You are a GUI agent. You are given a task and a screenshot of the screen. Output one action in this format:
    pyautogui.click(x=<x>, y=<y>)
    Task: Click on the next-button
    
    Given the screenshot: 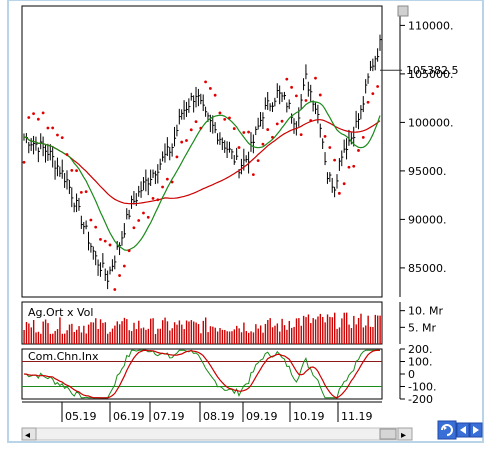 What is the action you would take?
    pyautogui.click(x=476, y=430)
    